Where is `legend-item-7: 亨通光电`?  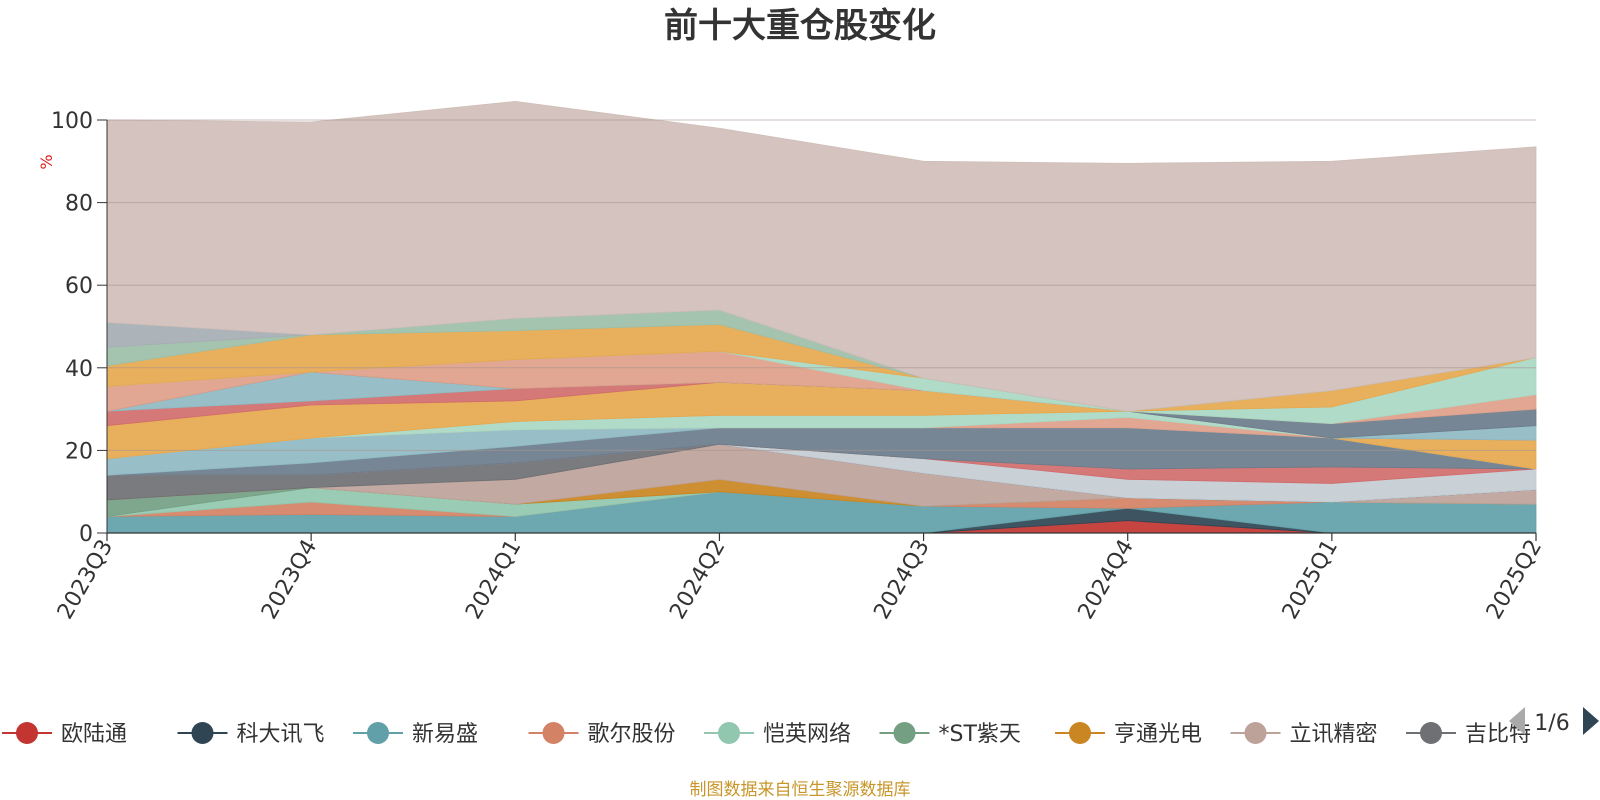 legend-item-7: 亨通光电 is located at coordinates (1128, 734).